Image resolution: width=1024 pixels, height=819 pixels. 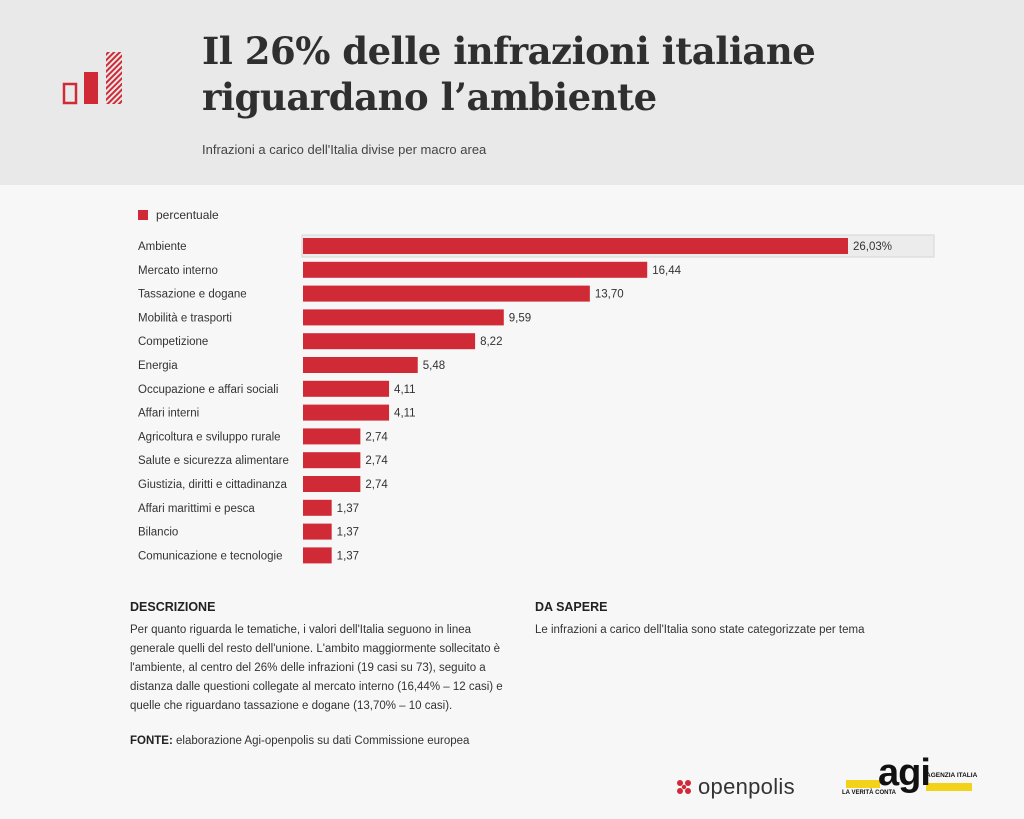 What do you see at coordinates (173, 342) in the screenshot?
I see `category-label: Competizione` at bounding box center [173, 342].